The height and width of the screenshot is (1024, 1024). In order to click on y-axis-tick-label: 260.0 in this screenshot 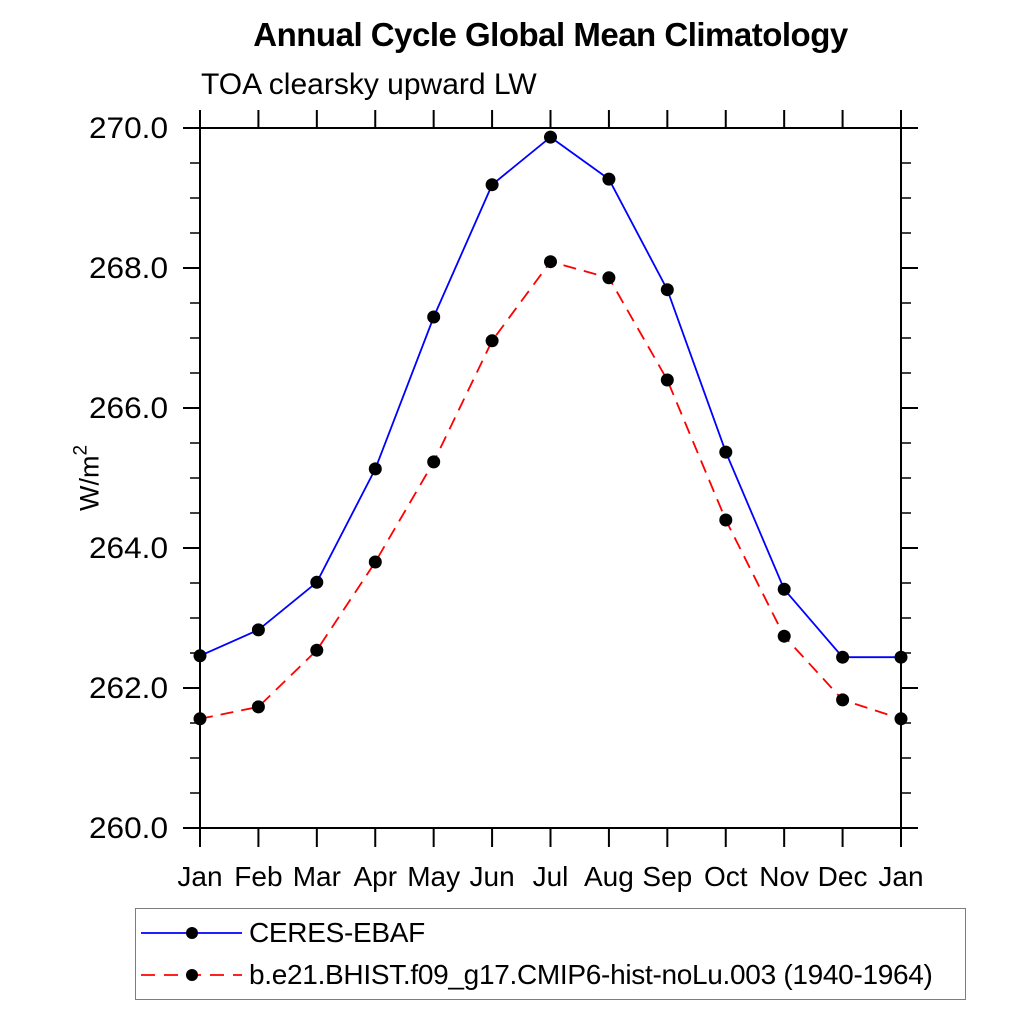, I will do `click(128, 828)`.